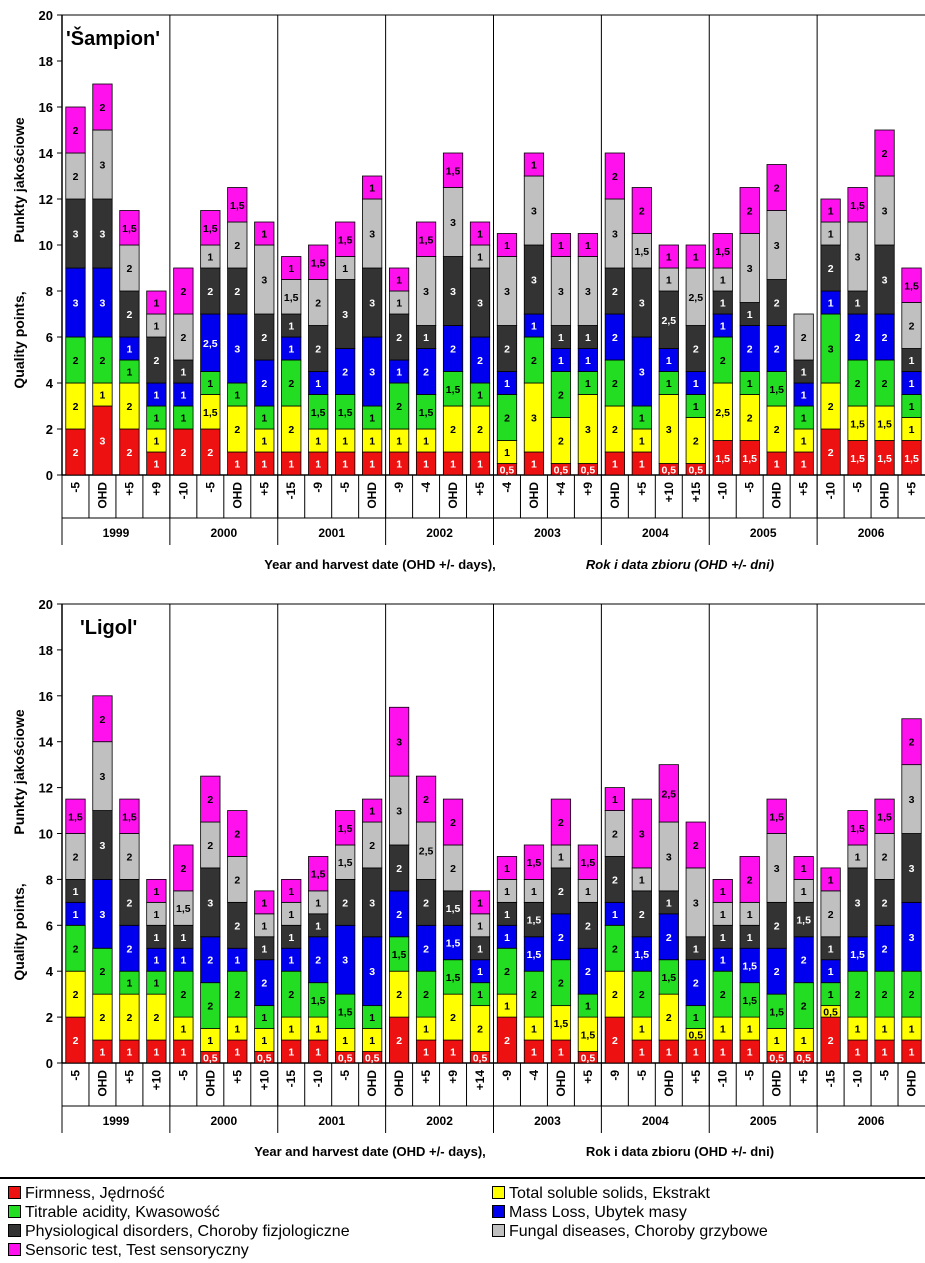 Image resolution: width=925 pixels, height=1263 pixels. I want to click on year-label: 2002, so click(439, 1121).